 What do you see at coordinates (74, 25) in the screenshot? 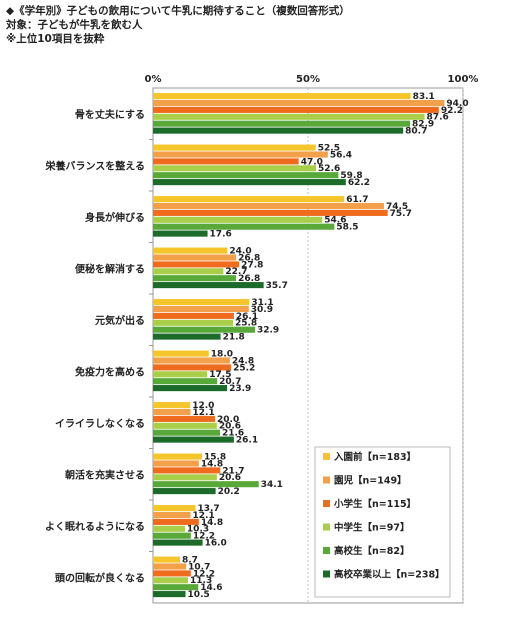
I see `chart-subject: 対象：子どもが牛乳を飲む人` at bounding box center [74, 25].